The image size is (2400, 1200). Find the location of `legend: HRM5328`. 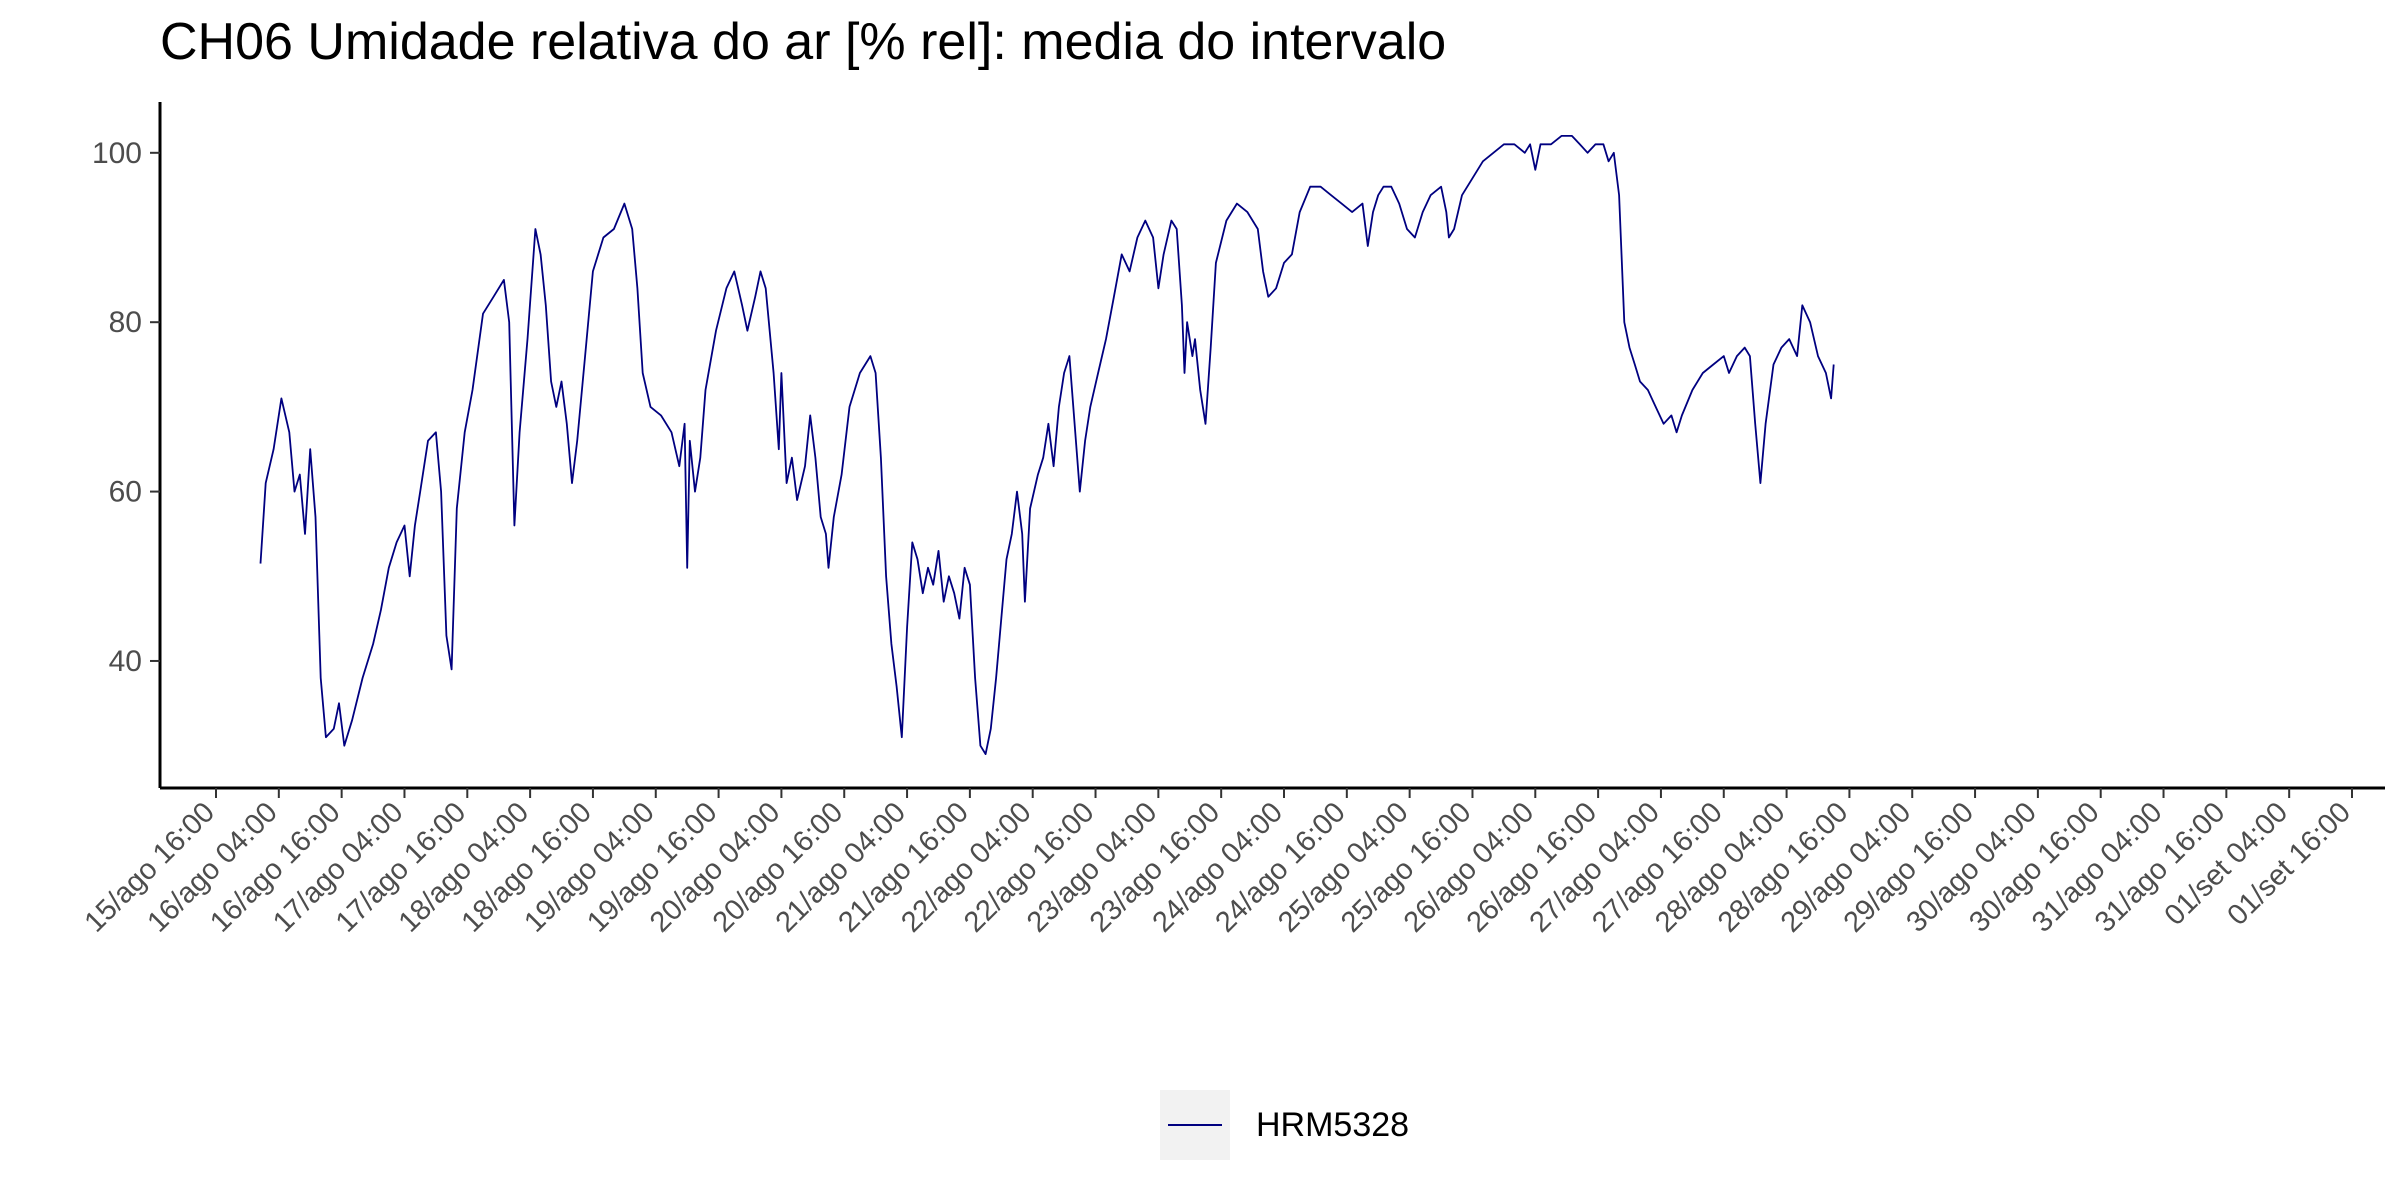

legend: HRM5328 is located at coordinates (1284, 1125).